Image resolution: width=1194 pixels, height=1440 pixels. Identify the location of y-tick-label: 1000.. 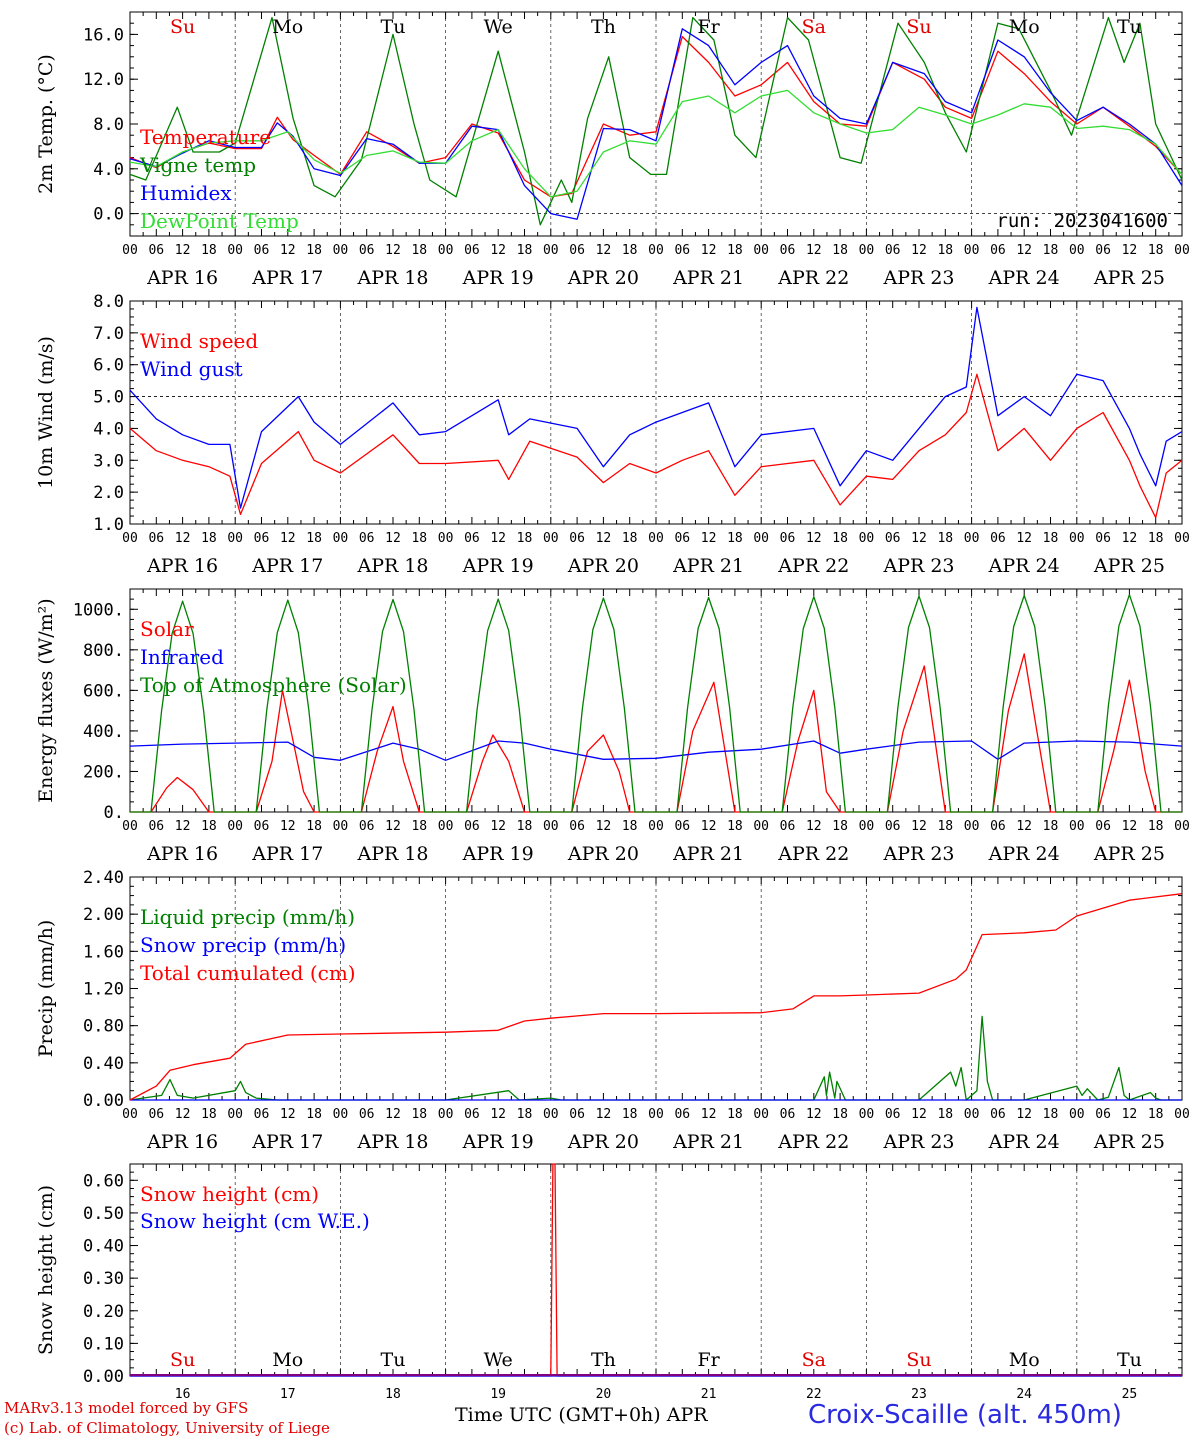
(98, 610).